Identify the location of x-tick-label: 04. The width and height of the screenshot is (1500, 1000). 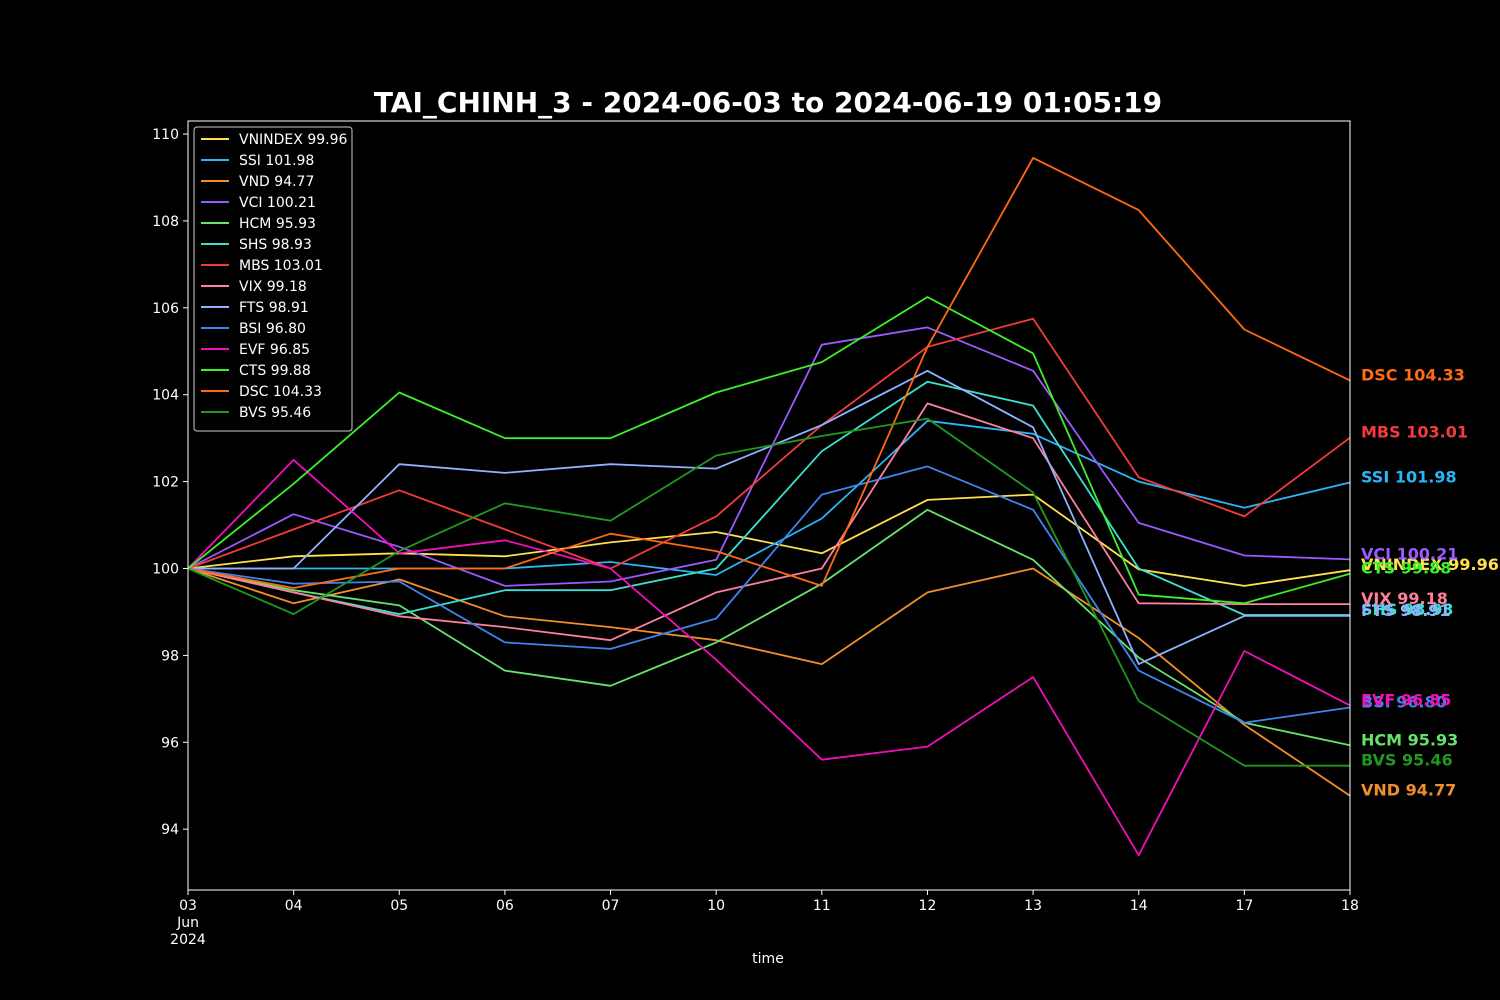
(294, 906).